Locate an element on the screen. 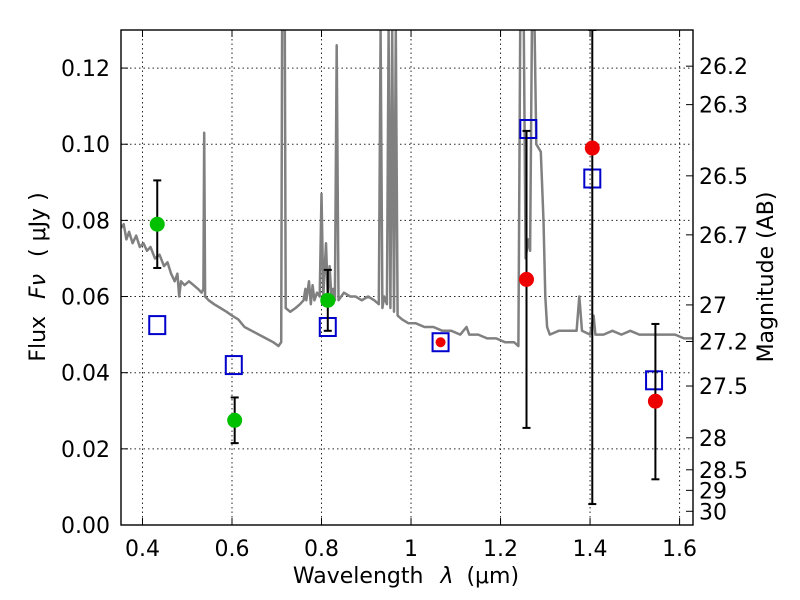 The height and width of the screenshot is (600, 800). magnitude-tick-label: 26.5 is located at coordinates (723, 177).